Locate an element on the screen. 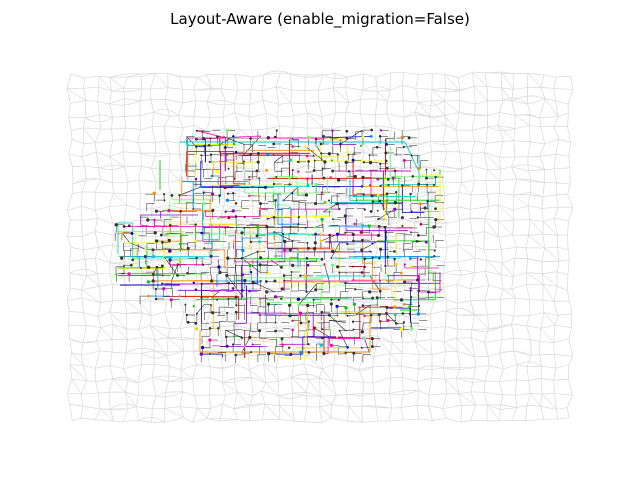 The height and width of the screenshot is (480, 640). routed-edge is located at coordinates (319, 226).